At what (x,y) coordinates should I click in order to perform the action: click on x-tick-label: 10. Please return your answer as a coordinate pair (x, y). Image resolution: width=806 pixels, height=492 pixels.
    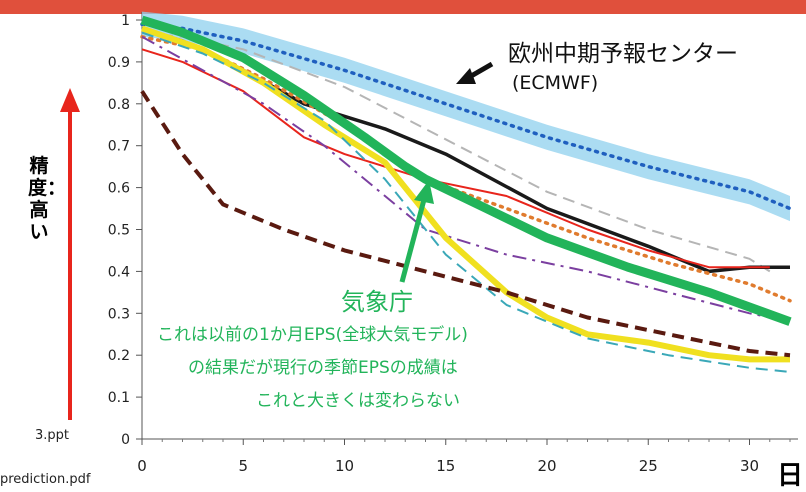
    Looking at the image, I should click on (344, 466).